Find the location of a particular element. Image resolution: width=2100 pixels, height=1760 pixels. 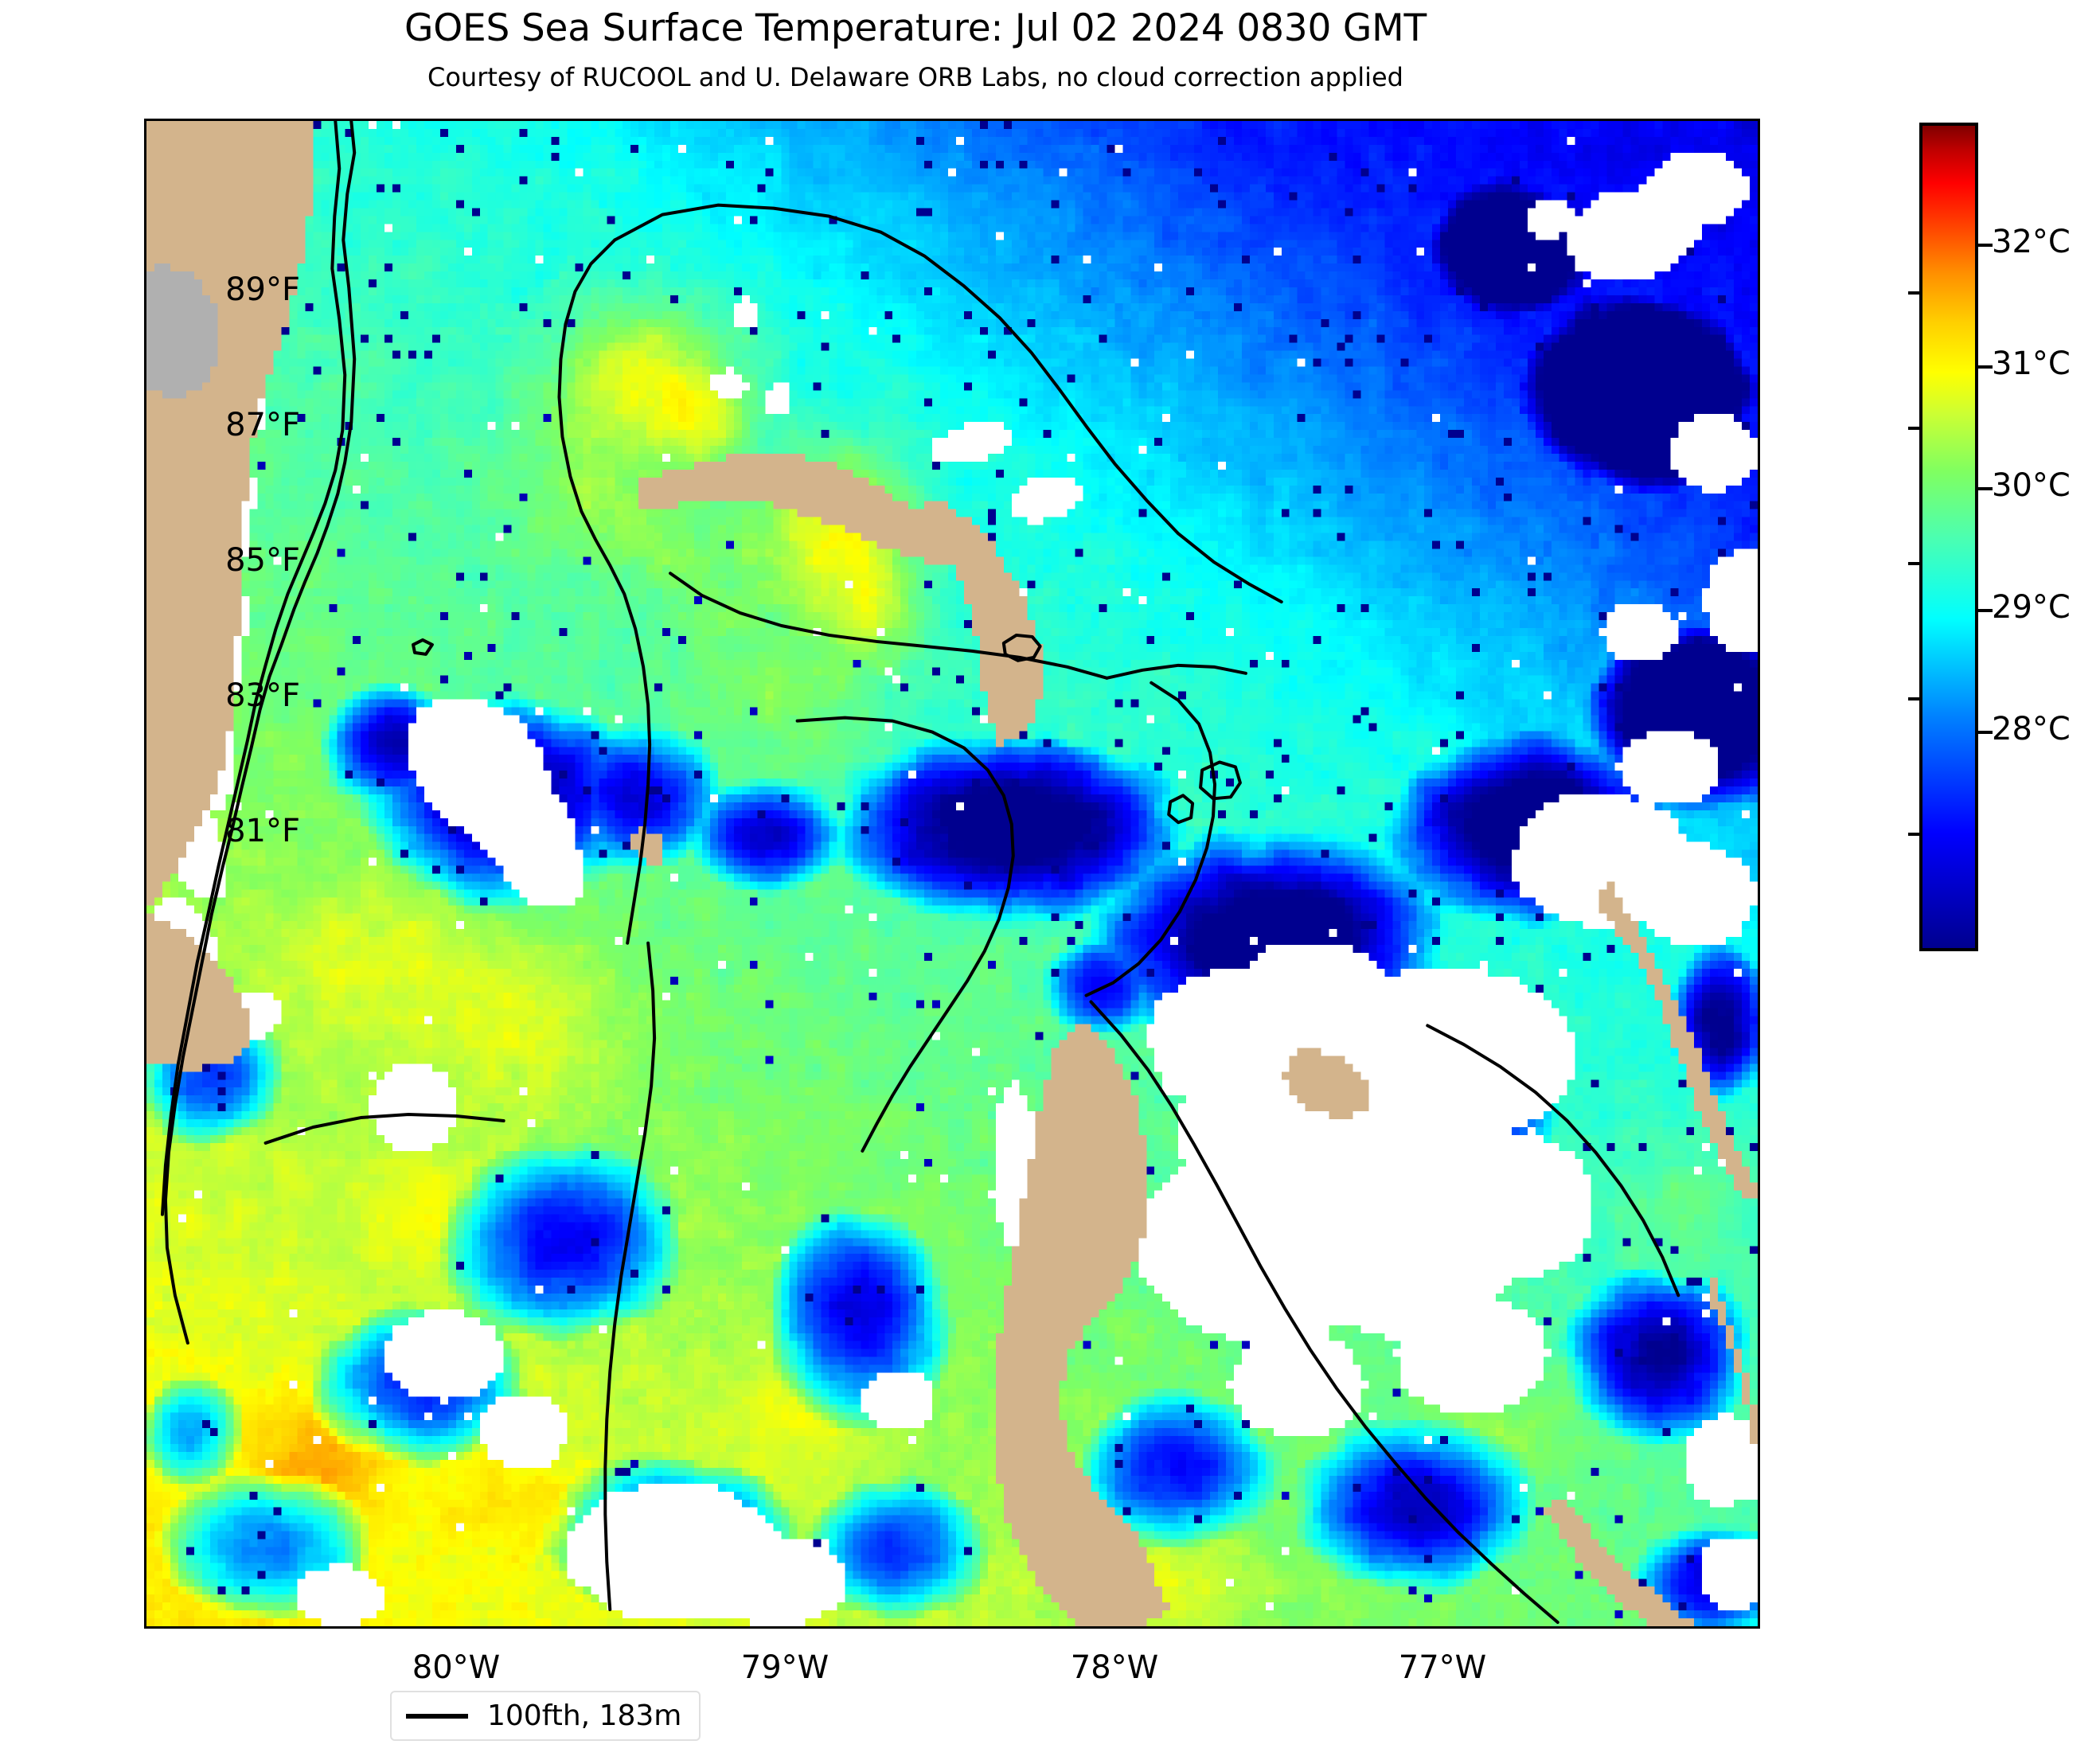

colorbar-label-87F: 87°F is located at coordinates (262, 425).